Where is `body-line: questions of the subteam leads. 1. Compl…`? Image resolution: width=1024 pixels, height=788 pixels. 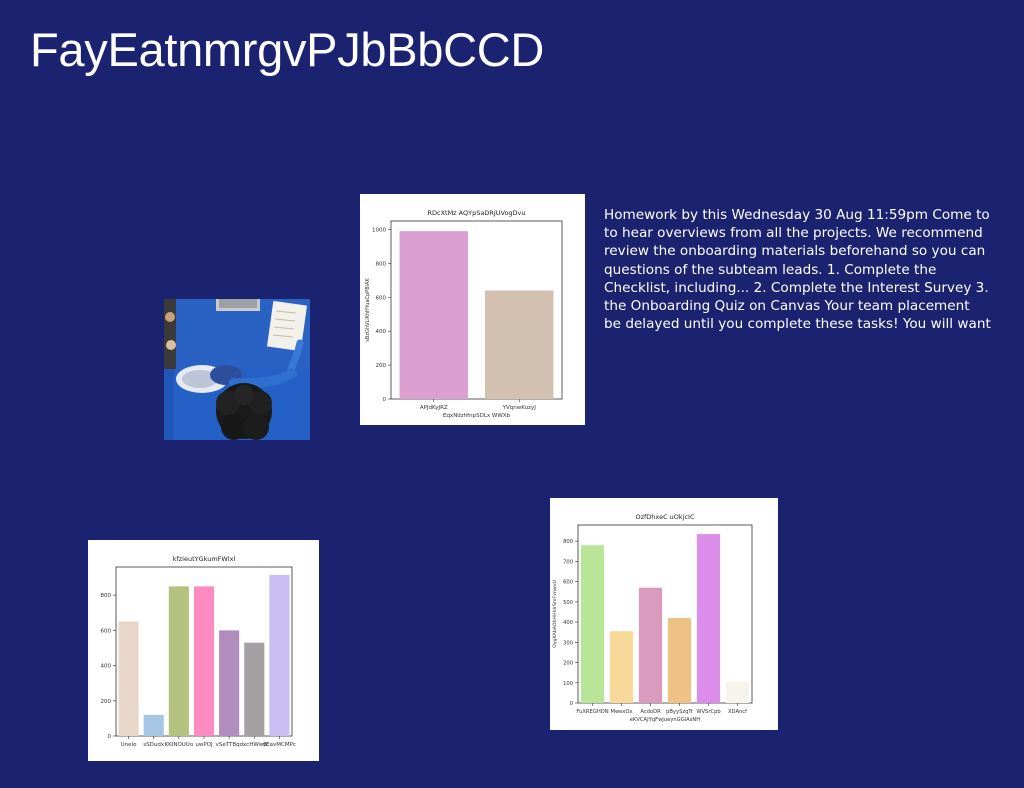 body-line: questions of the subteam leads. 1. Compl… is located at coordinates (770, 269).